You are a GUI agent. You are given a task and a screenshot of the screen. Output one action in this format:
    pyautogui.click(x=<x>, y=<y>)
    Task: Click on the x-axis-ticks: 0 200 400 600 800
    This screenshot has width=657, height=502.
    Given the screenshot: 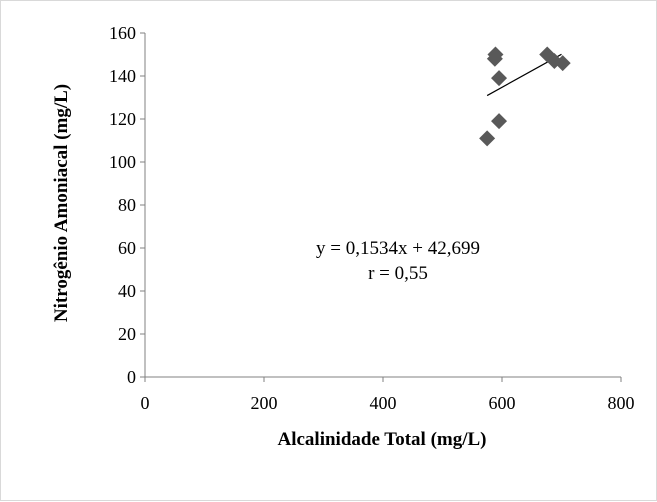 What is the action you would take?
    pyautogui.click(x=388, y=395)
    